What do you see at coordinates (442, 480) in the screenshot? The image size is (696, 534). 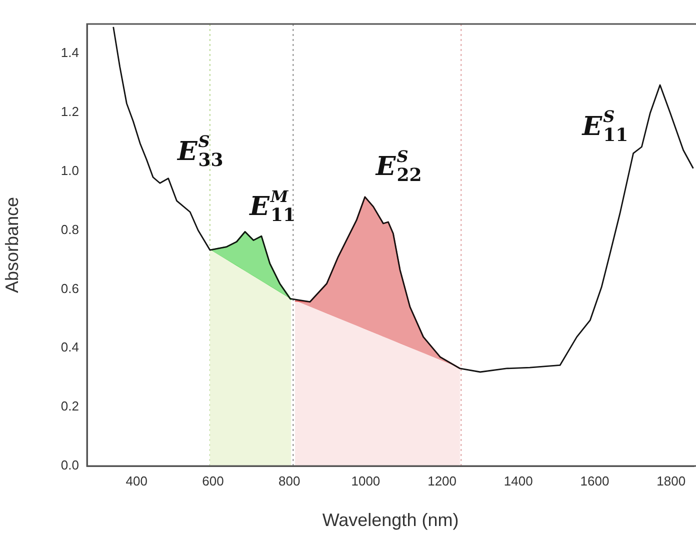 I see `x-tick-label: 1200` at bounding box center [442, 480].